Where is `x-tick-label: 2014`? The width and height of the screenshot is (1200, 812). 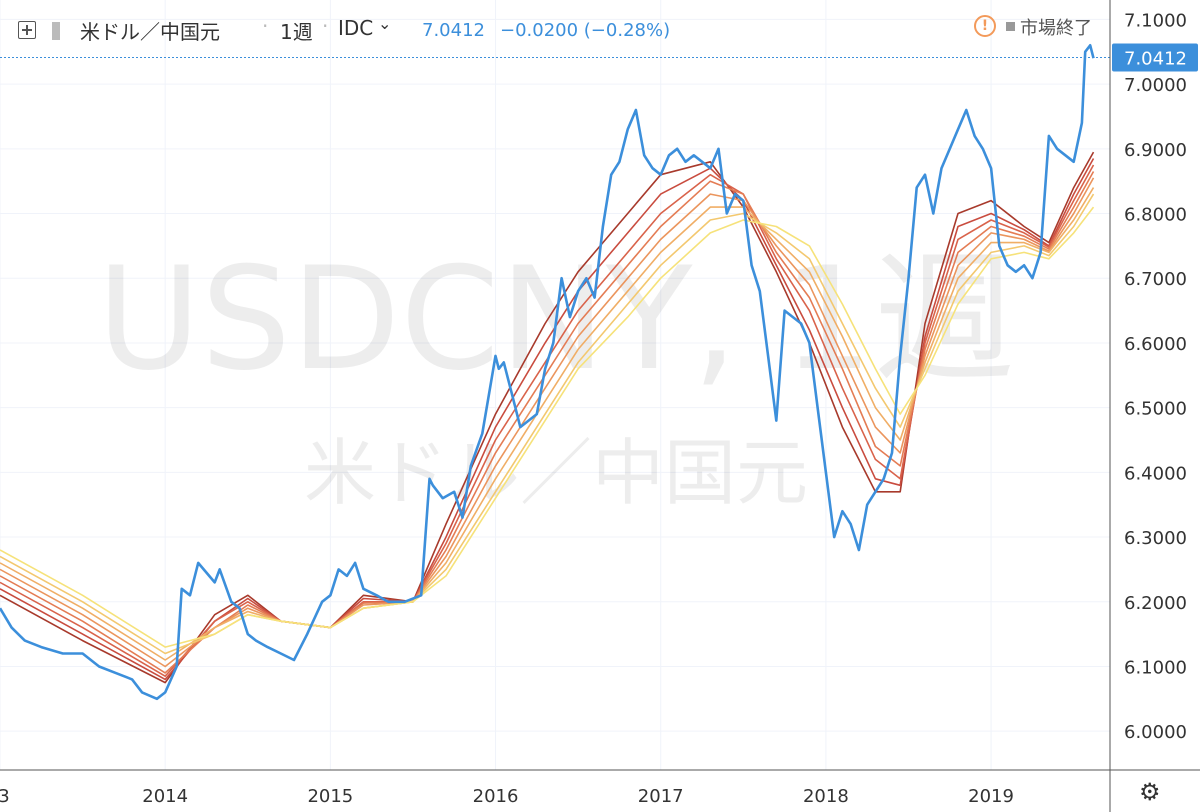
x-tick-label: 2014 is located at coordinates (165, 796).